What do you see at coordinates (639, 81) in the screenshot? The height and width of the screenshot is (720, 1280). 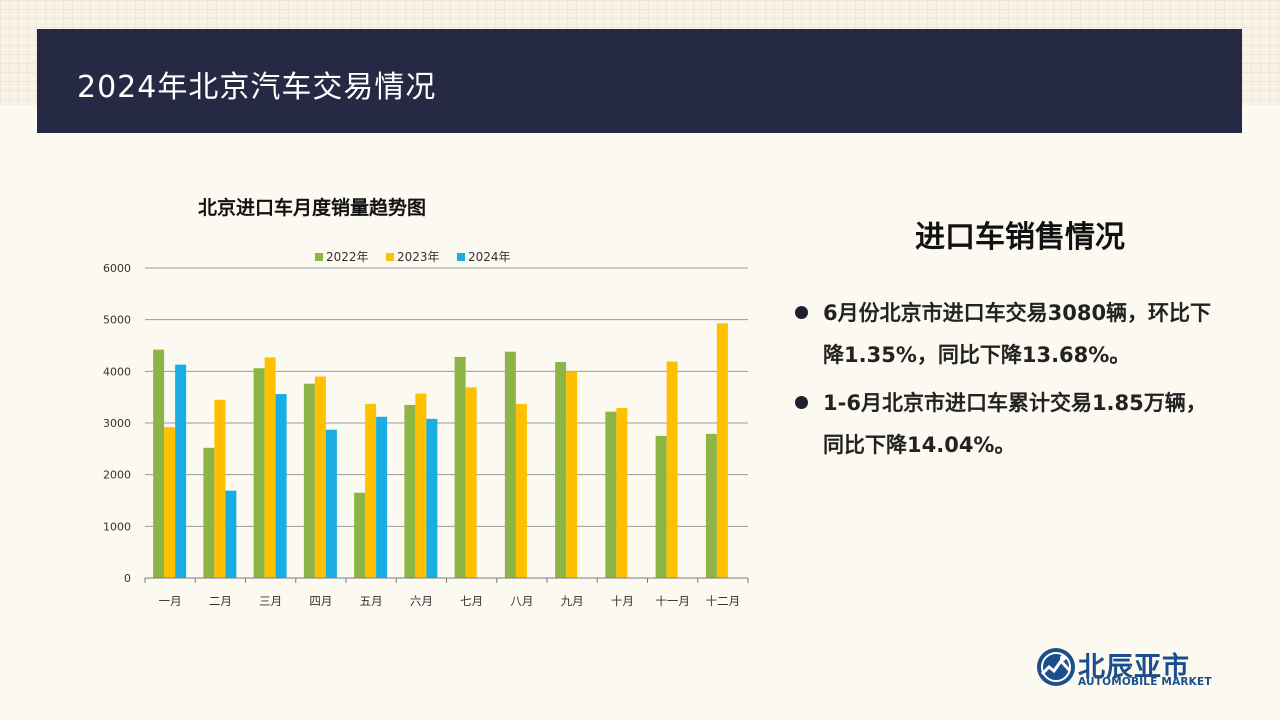 I see `header-banner: 2024年北京汽车交易情况` at bounding box center [639, 81].